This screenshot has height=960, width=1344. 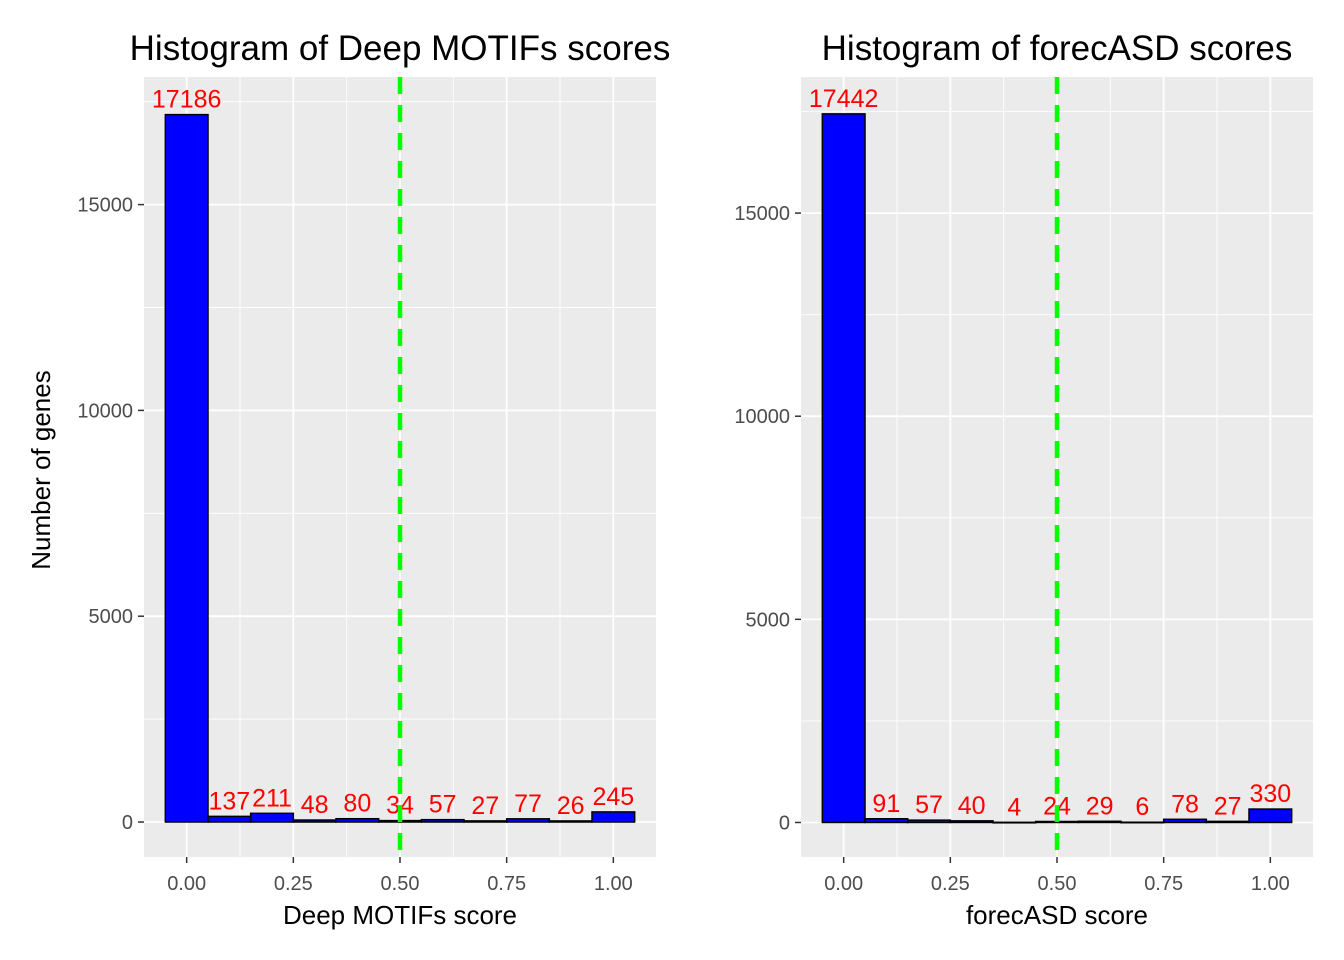 What do you see at coordinates (400, 915) in the screenshot?
I see `x-axis-title: Deep MOTIFs score` at bounding box center [400, 915].